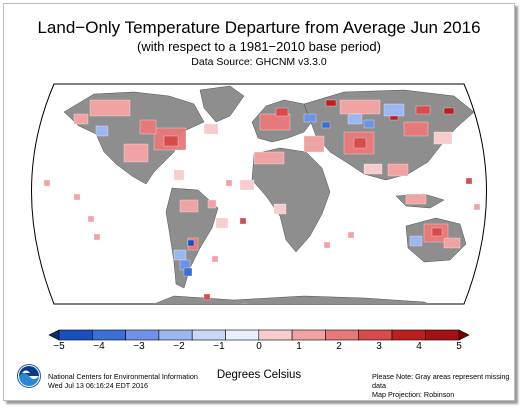  What do you see at coordinates (29, 376) in the screenshot?
I see `noaa-logo-icon` at bounding box center [29, 376].